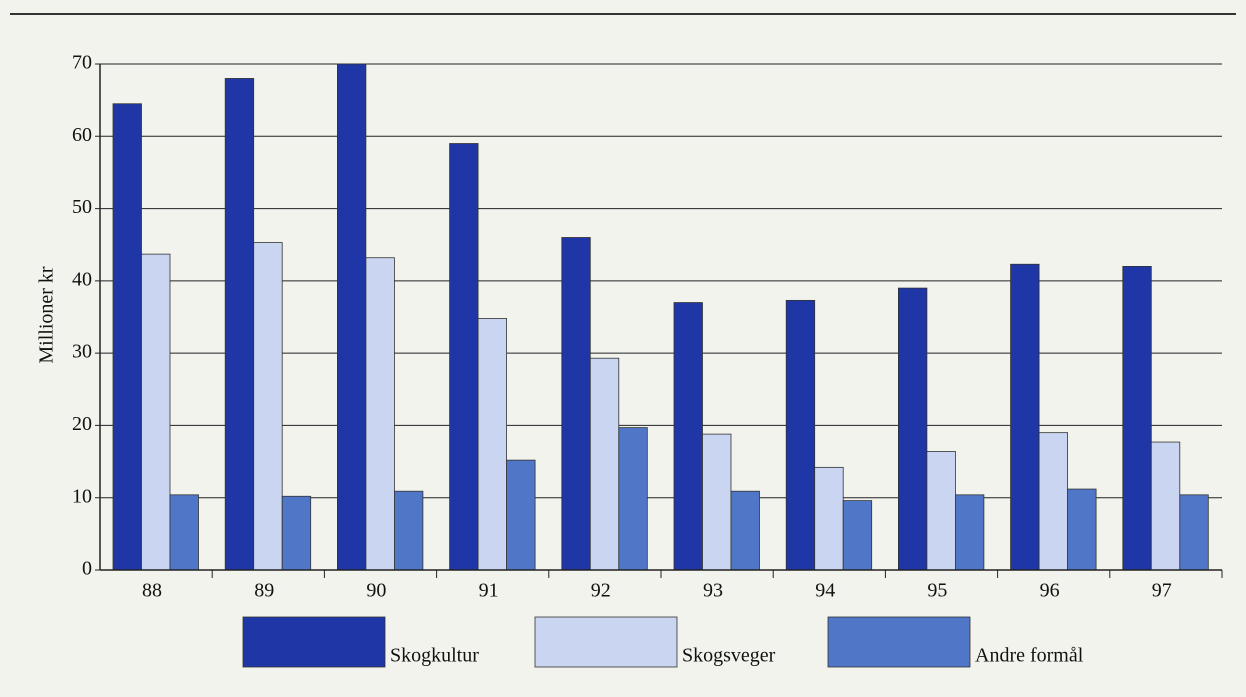  What do you see at coordinates (937, 591) in the screenshot?
I see `x-tick-label: 95` at bounding box center [937, 591].